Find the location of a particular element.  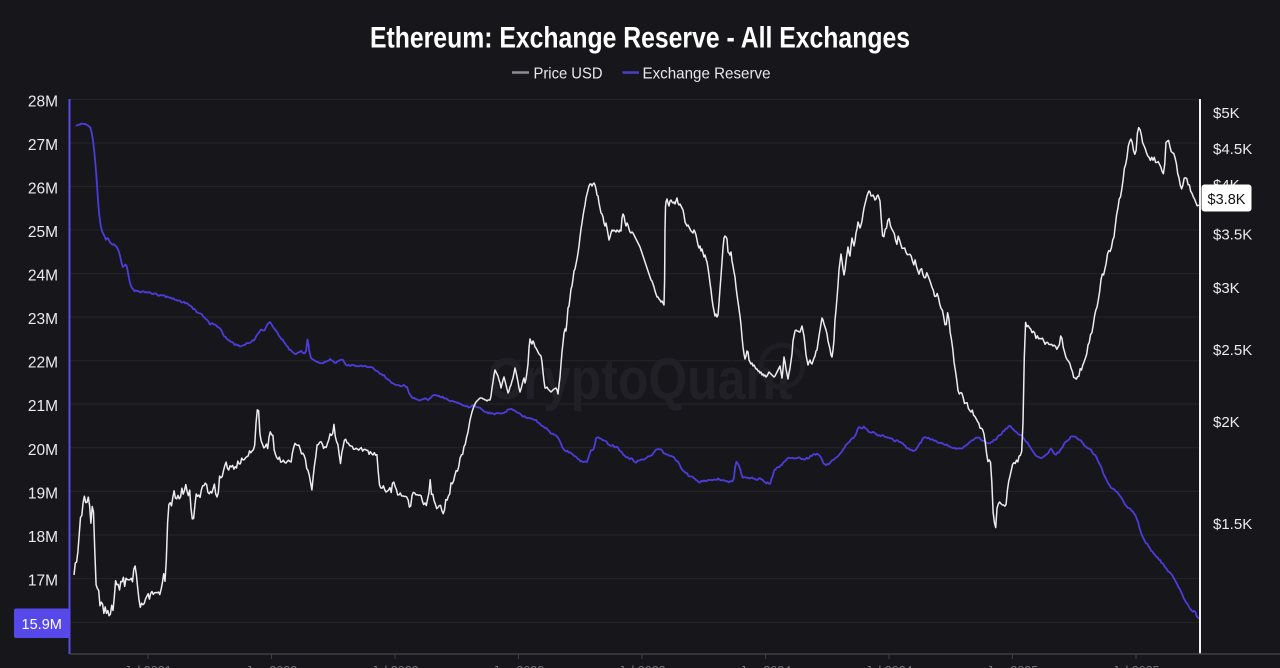

svg-text: 25M is located at coordinates (43, 232).